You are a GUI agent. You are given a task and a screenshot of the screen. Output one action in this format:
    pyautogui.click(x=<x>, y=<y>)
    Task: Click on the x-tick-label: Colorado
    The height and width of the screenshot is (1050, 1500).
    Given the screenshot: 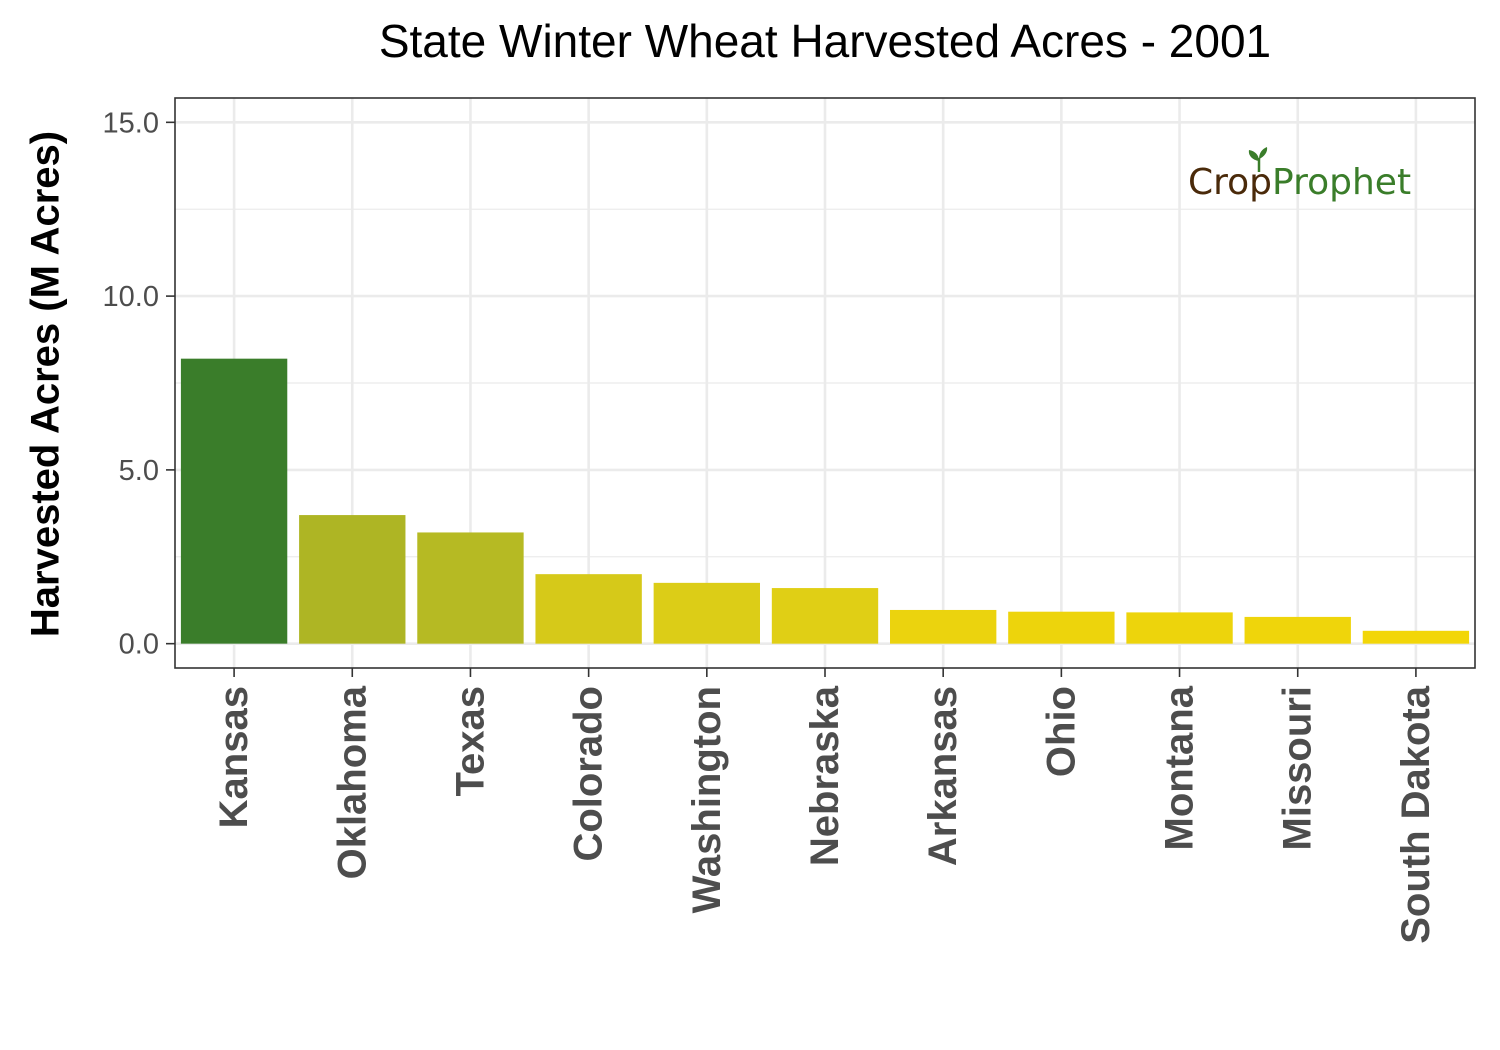 What is the action you would take?
    pyautogui.click(x=589, y=774)
    